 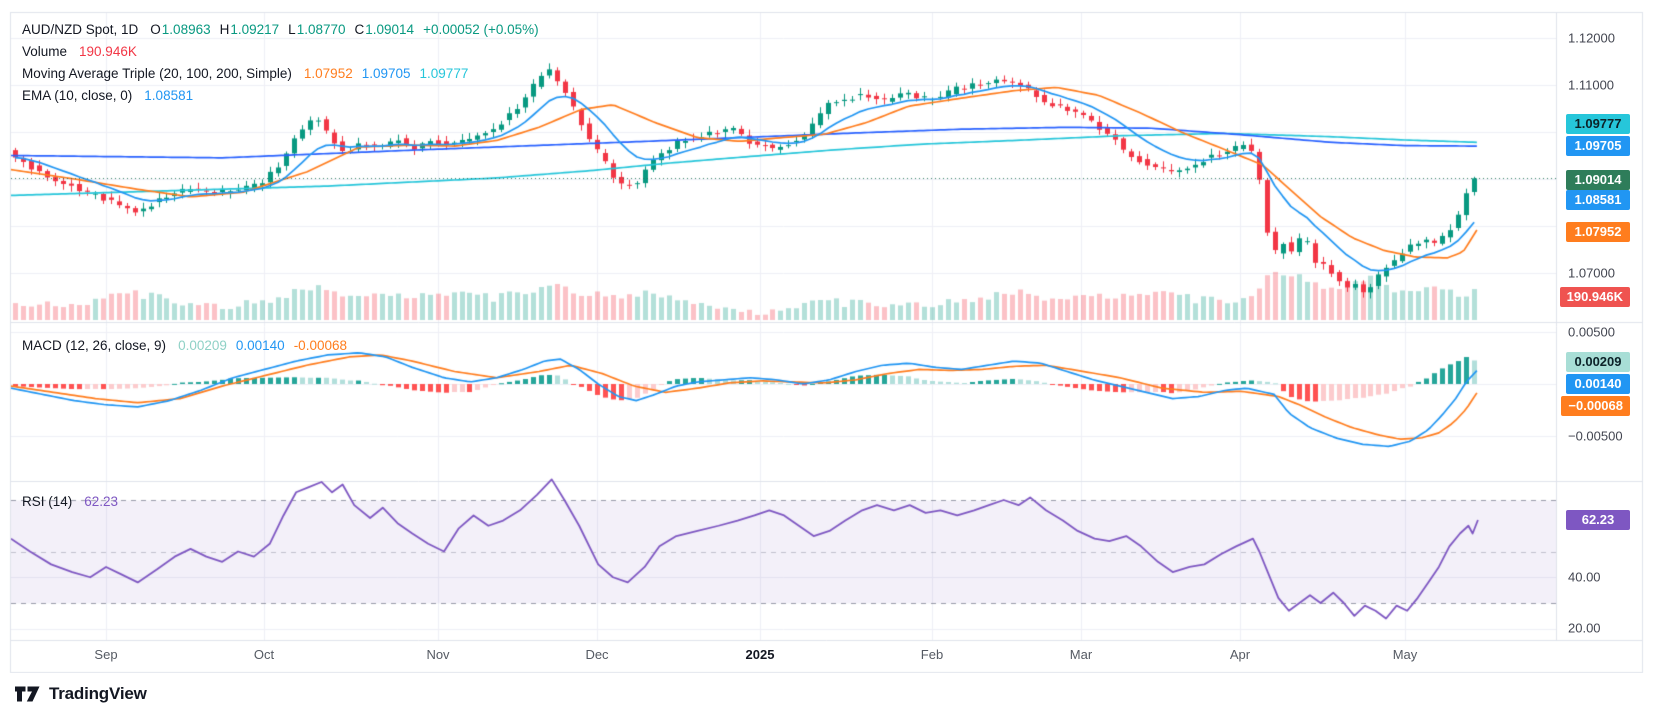 What do you see at coordinates (45, 51) in the screenshot?
I see `volume-label: Volume` at bounding box center [45, 51].